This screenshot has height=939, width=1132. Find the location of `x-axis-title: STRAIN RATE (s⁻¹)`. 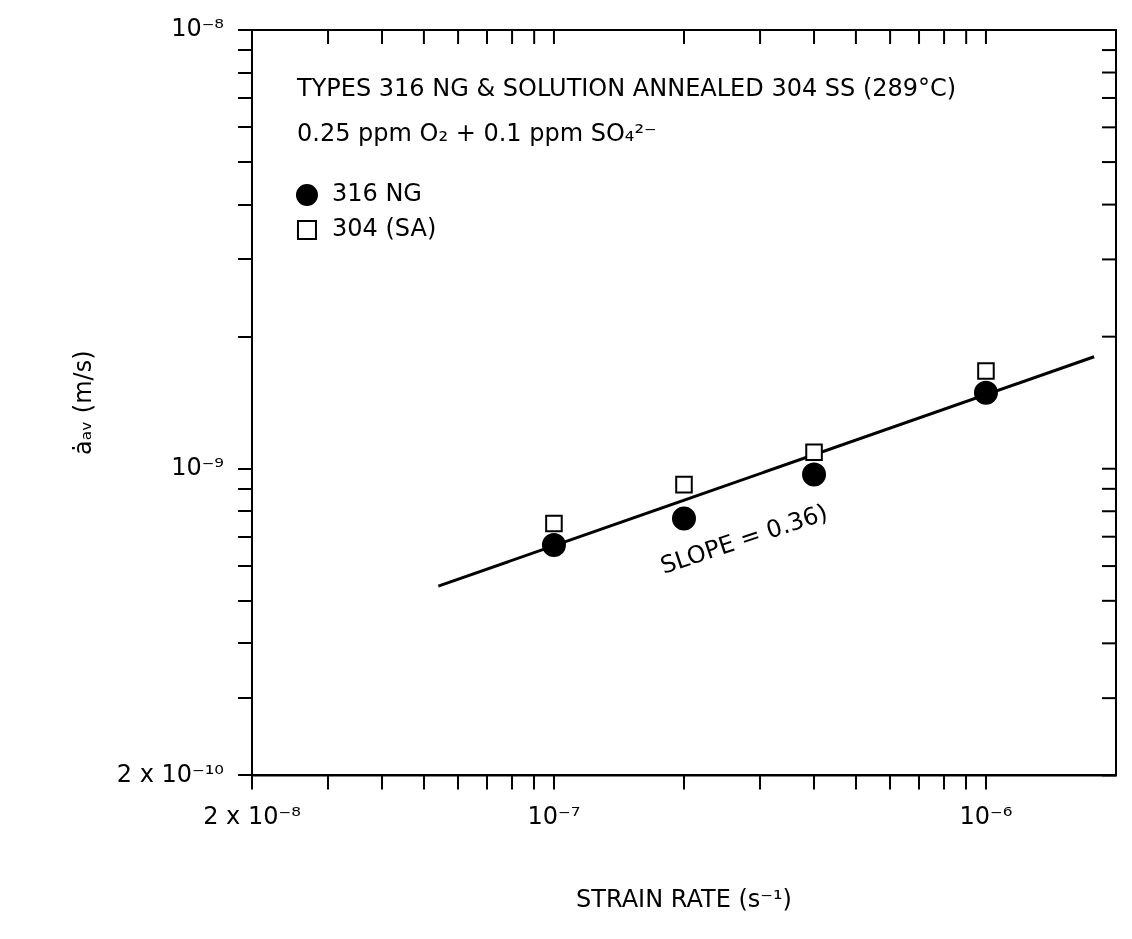

x-axis-title: STRAIN RATE (s⁻¹) is located at coordinates (684, 898).